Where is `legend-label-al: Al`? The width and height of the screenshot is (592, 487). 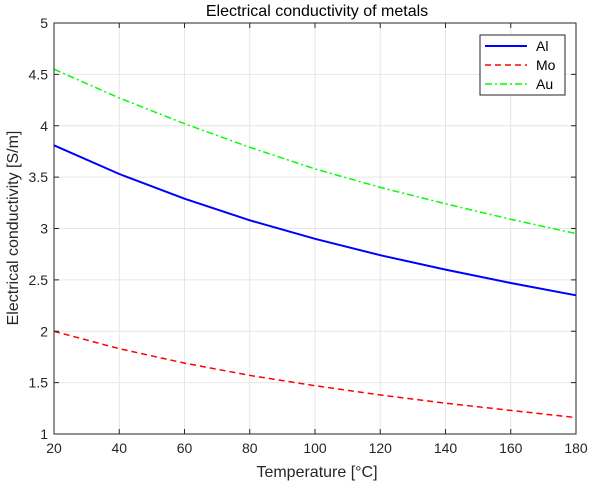 legend-label-al: Al is located at coordinates (542, 46).